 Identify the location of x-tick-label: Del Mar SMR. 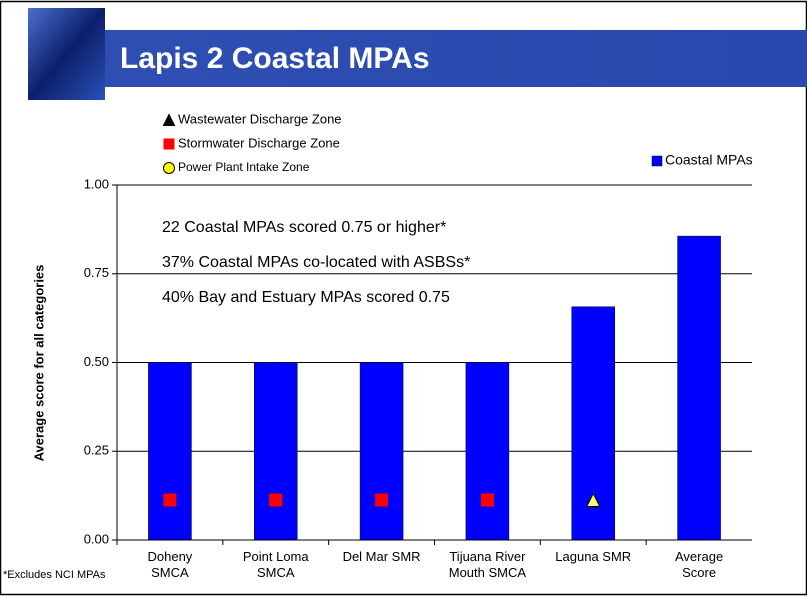
(381, 556).